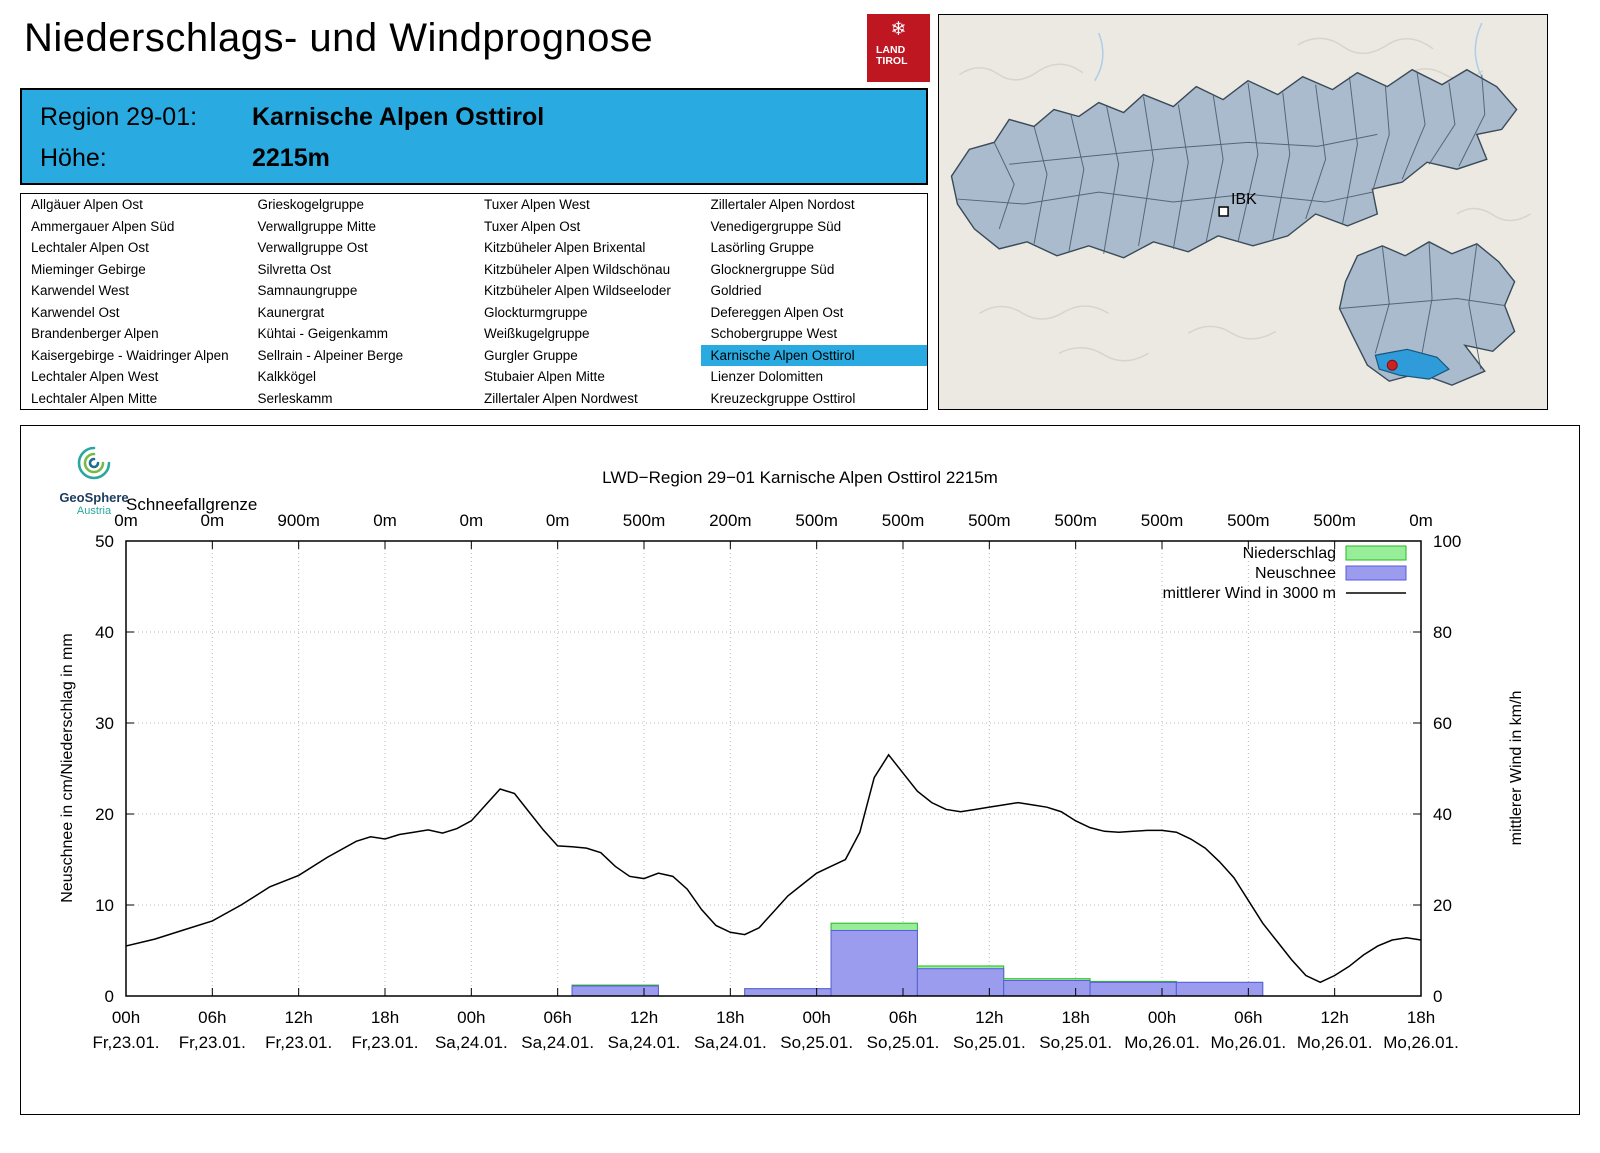  What do you see at coordinates (104, 632) in the screenshot?
I see `y-left-tick-label: 40` at bounding box center [104, 632].